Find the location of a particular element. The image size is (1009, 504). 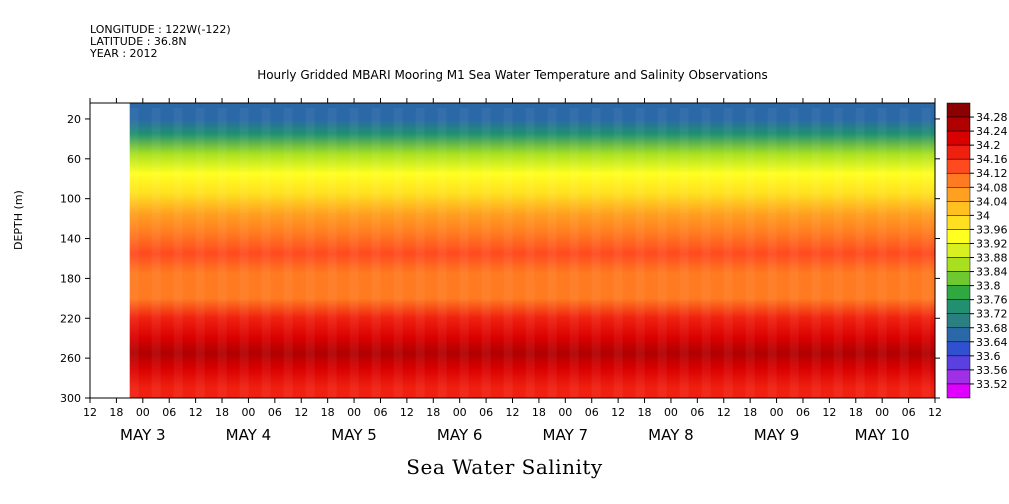

year-label: YEAR : 2012 is located at coordinates (124, 53).